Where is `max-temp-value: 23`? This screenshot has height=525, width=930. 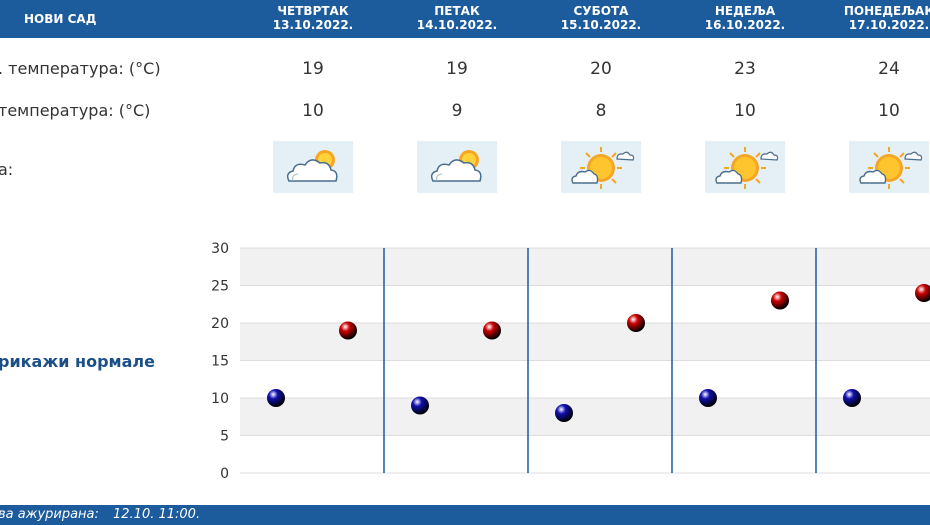
max-temp-value: 23 is located at coordinates (745, 69).